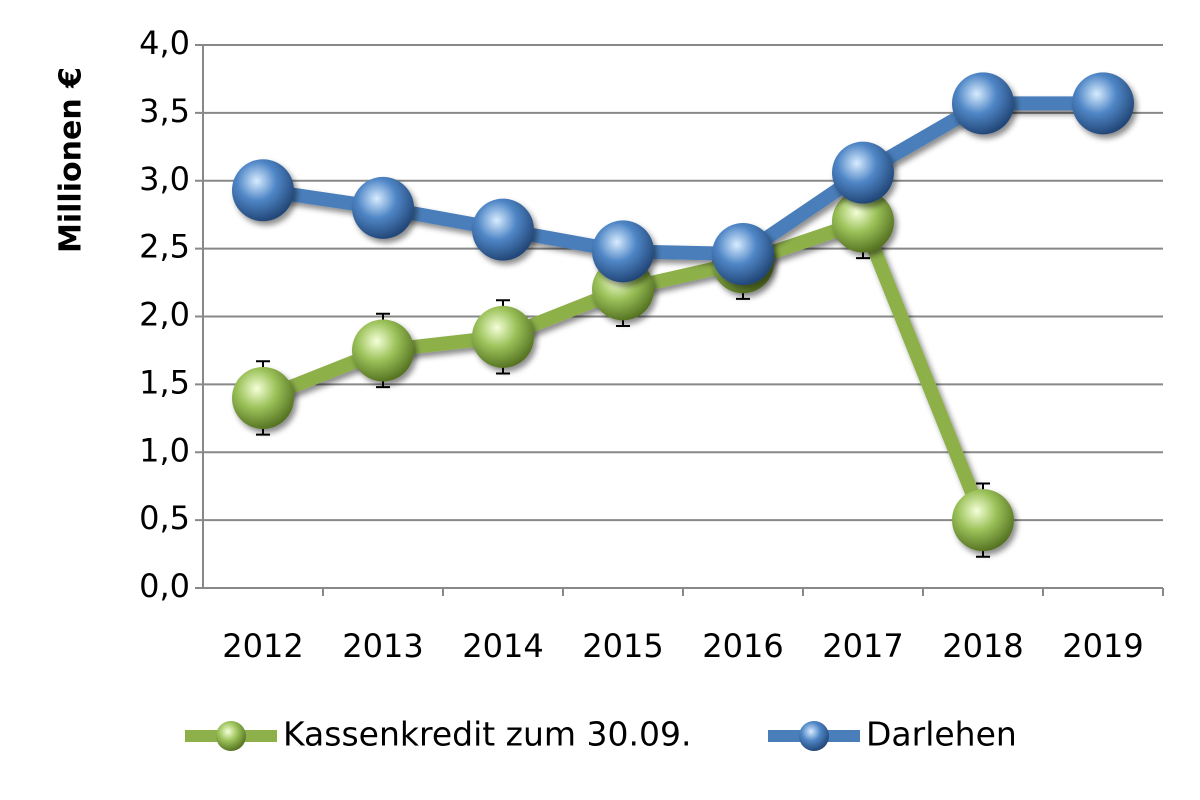 The height and width of the screenshot is (800, 1200). What do you see at coordinates (982, 646) in the screenshot?
I see `x-tick-label: 2018` at bounding box center [982, 646].